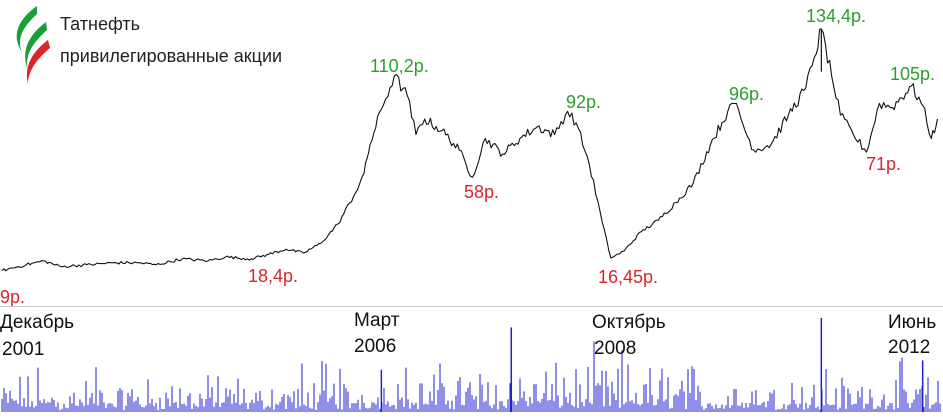  What do you see at coordinates (12, 297) in the screenshot?
I see `price-low-label: 9р.` at bounding box center [12, 297].